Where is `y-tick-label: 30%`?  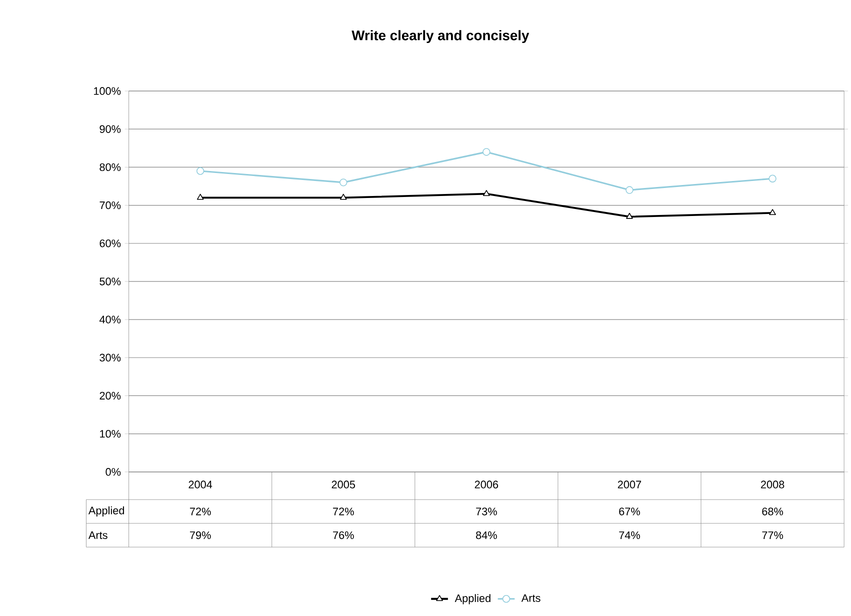
y-tick-label: 30% is located at coordinates (110, 358).